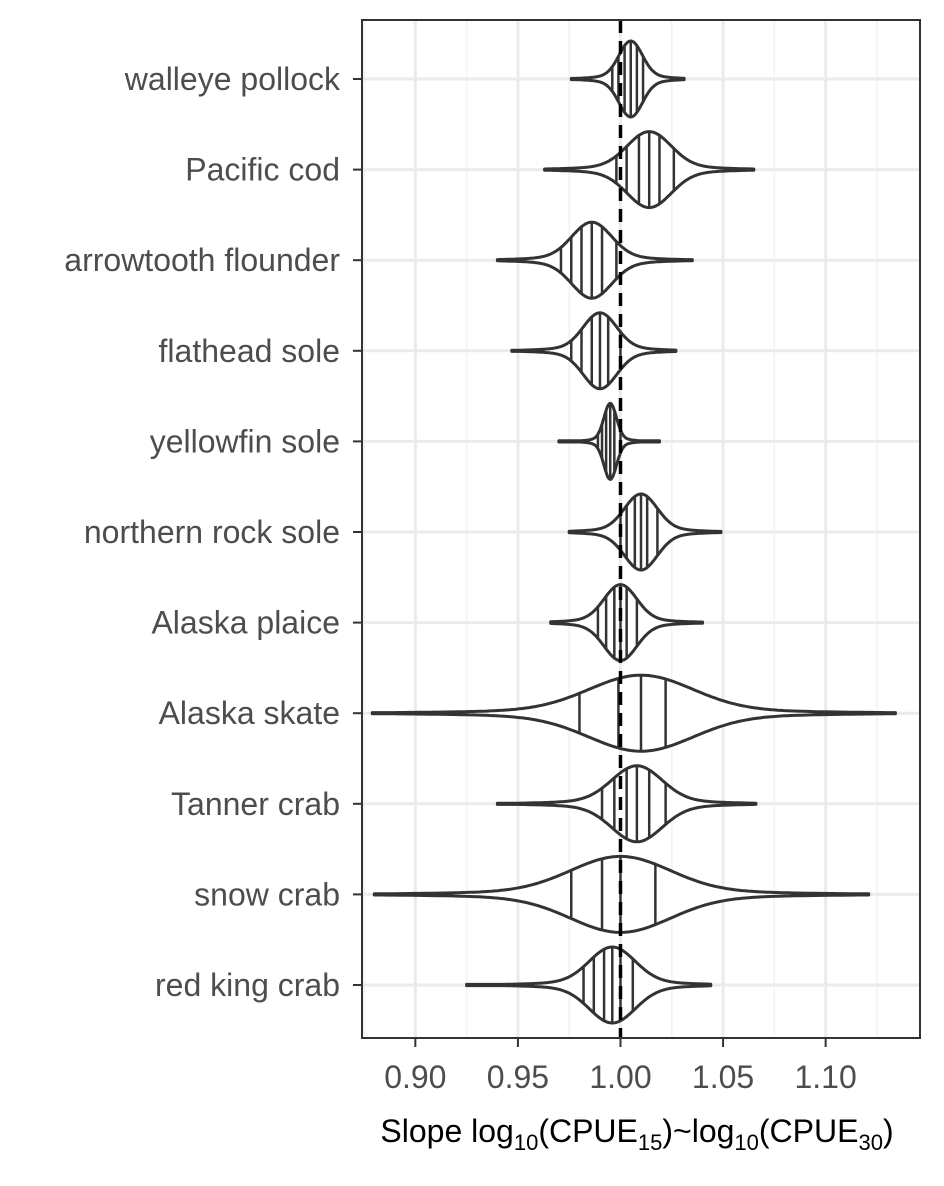 This screenshot has width=944, height=1186. What do you see at coordinates (202, 260) in the screenshot?
I see `y-tick-label: arrowtooth flounder` at bounding box center [202, 260].